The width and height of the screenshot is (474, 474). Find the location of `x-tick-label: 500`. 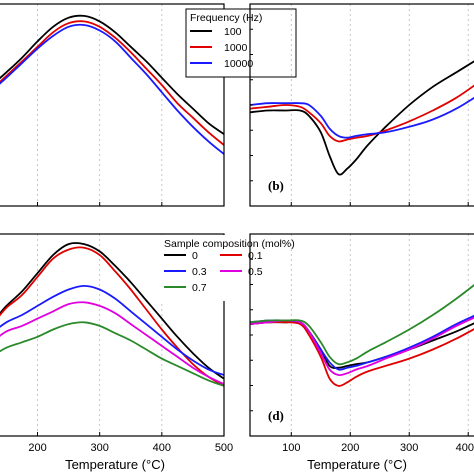

x-tick-label: 500 is located at coordinates (224, 448).